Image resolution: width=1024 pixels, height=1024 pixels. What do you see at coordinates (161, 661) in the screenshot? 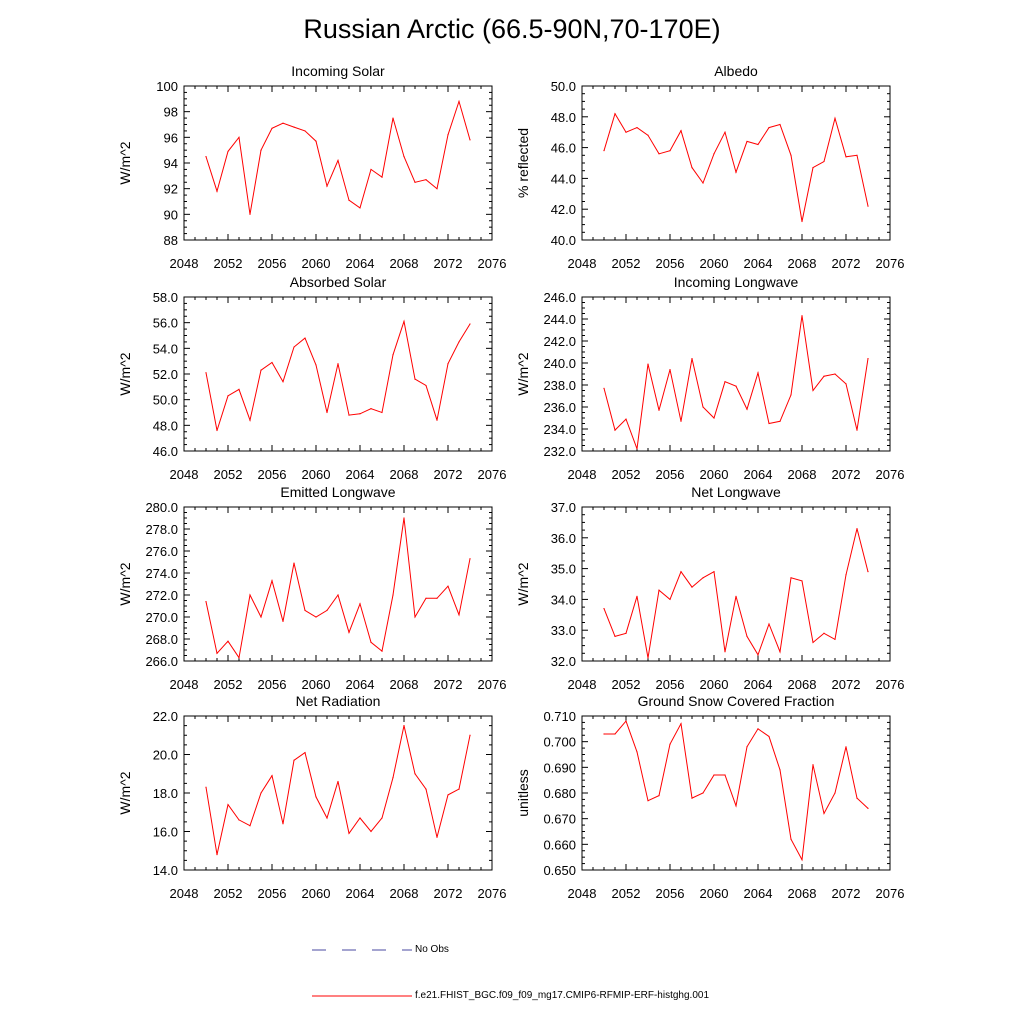
I see `y-tick-label: 266.0` at bounding box center [161, 661].